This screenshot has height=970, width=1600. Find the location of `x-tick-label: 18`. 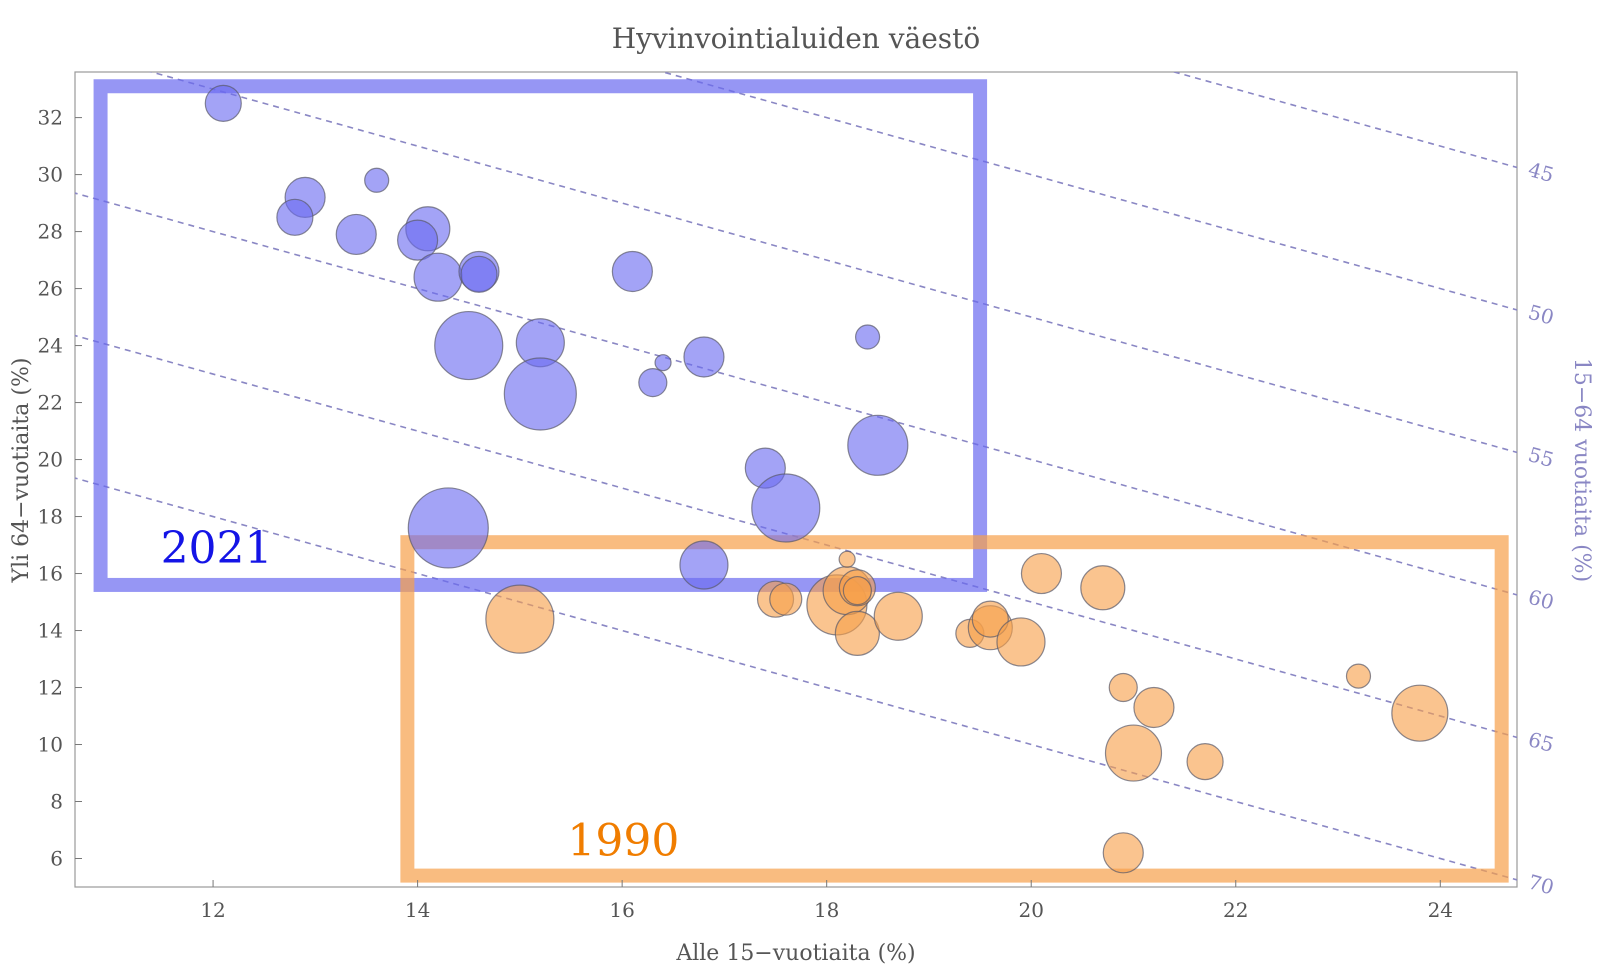

x-tick-label: 18 is located at coordinates (826, 910).